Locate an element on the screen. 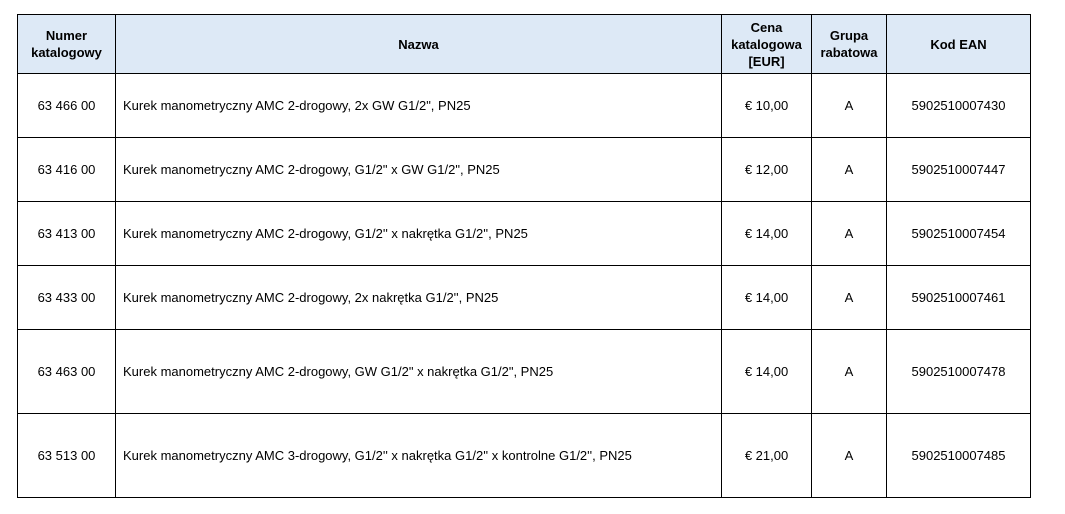 The height and width of the screenshot is (514, 1065). table-cell: 63 463 00 is located at coordinates (66, 371).